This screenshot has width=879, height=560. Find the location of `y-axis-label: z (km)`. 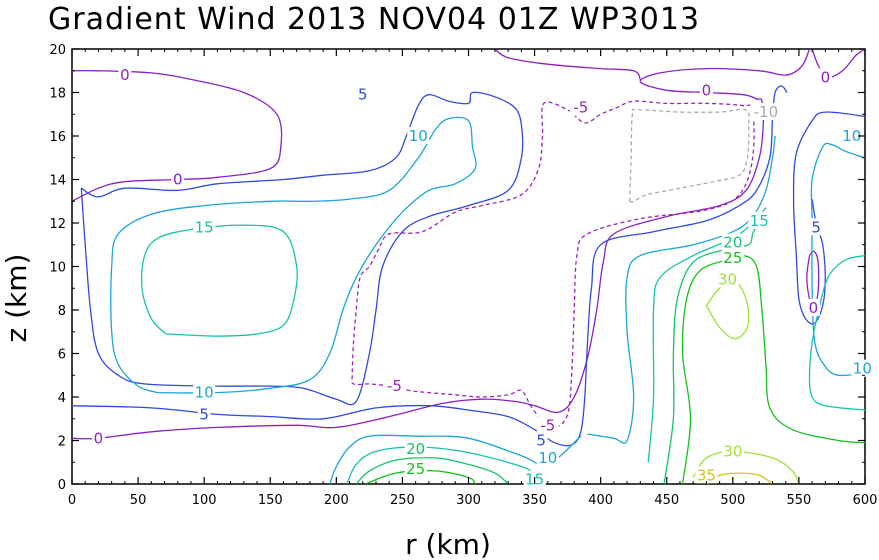

y-axis-label: z (km) is located at coordinates (16, 298).